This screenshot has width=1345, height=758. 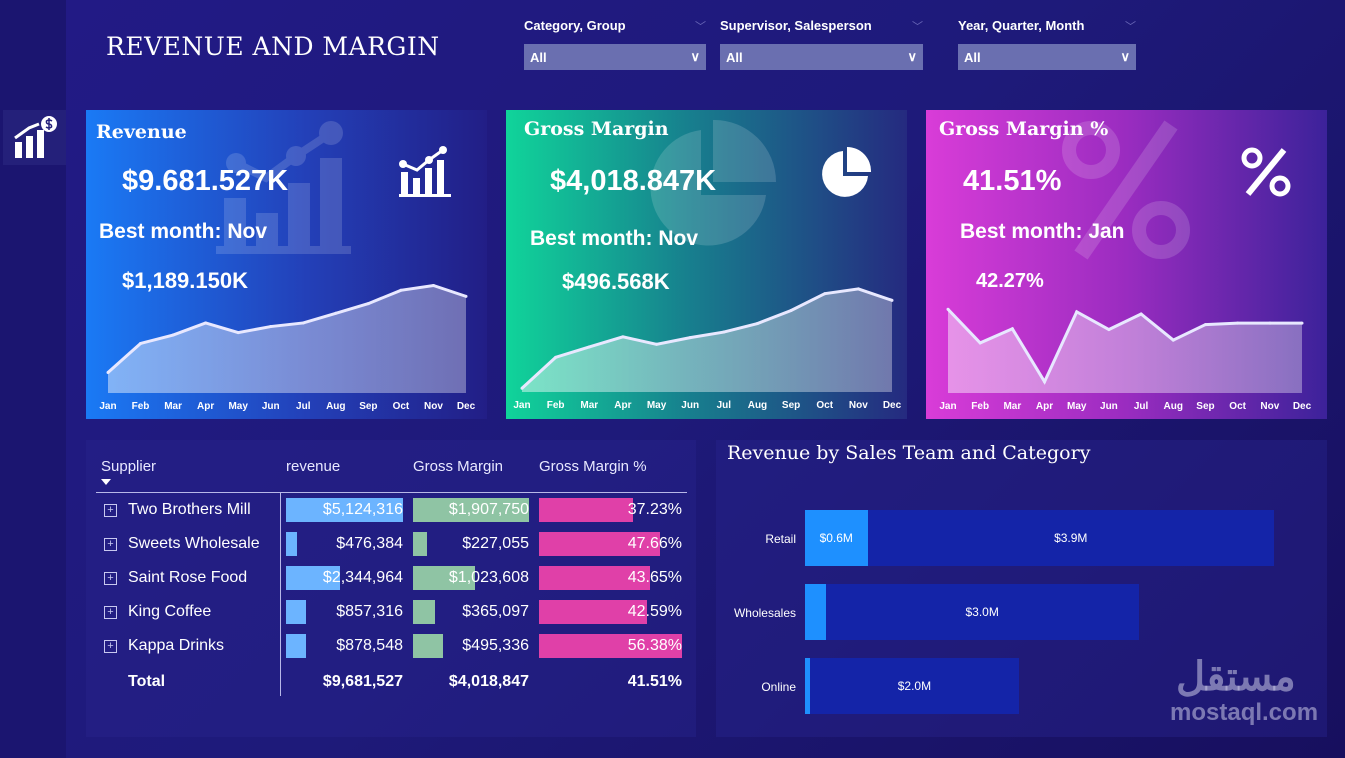 I want to click on chart-growth-watermark-icon, so click(x=283, y=187).